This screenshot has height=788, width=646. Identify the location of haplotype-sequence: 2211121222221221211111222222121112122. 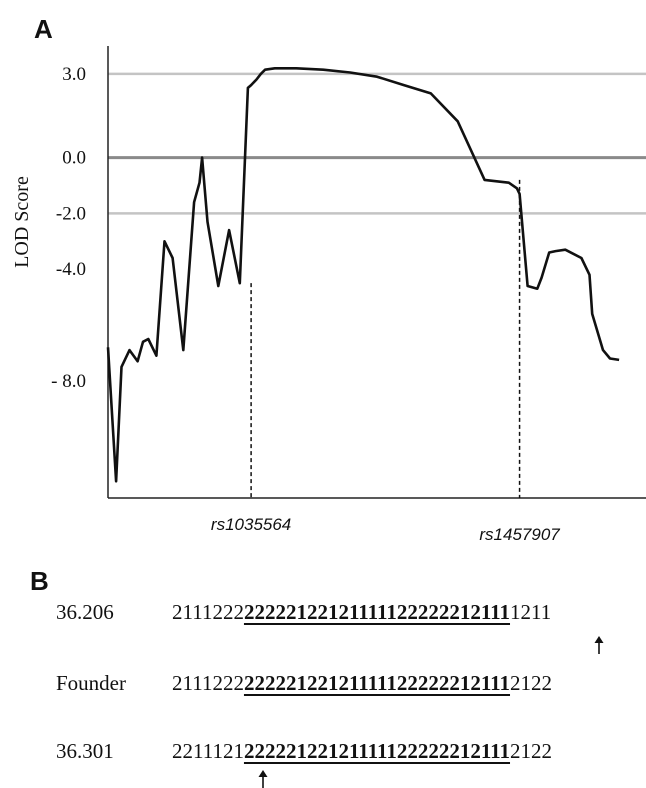
(362, 751).